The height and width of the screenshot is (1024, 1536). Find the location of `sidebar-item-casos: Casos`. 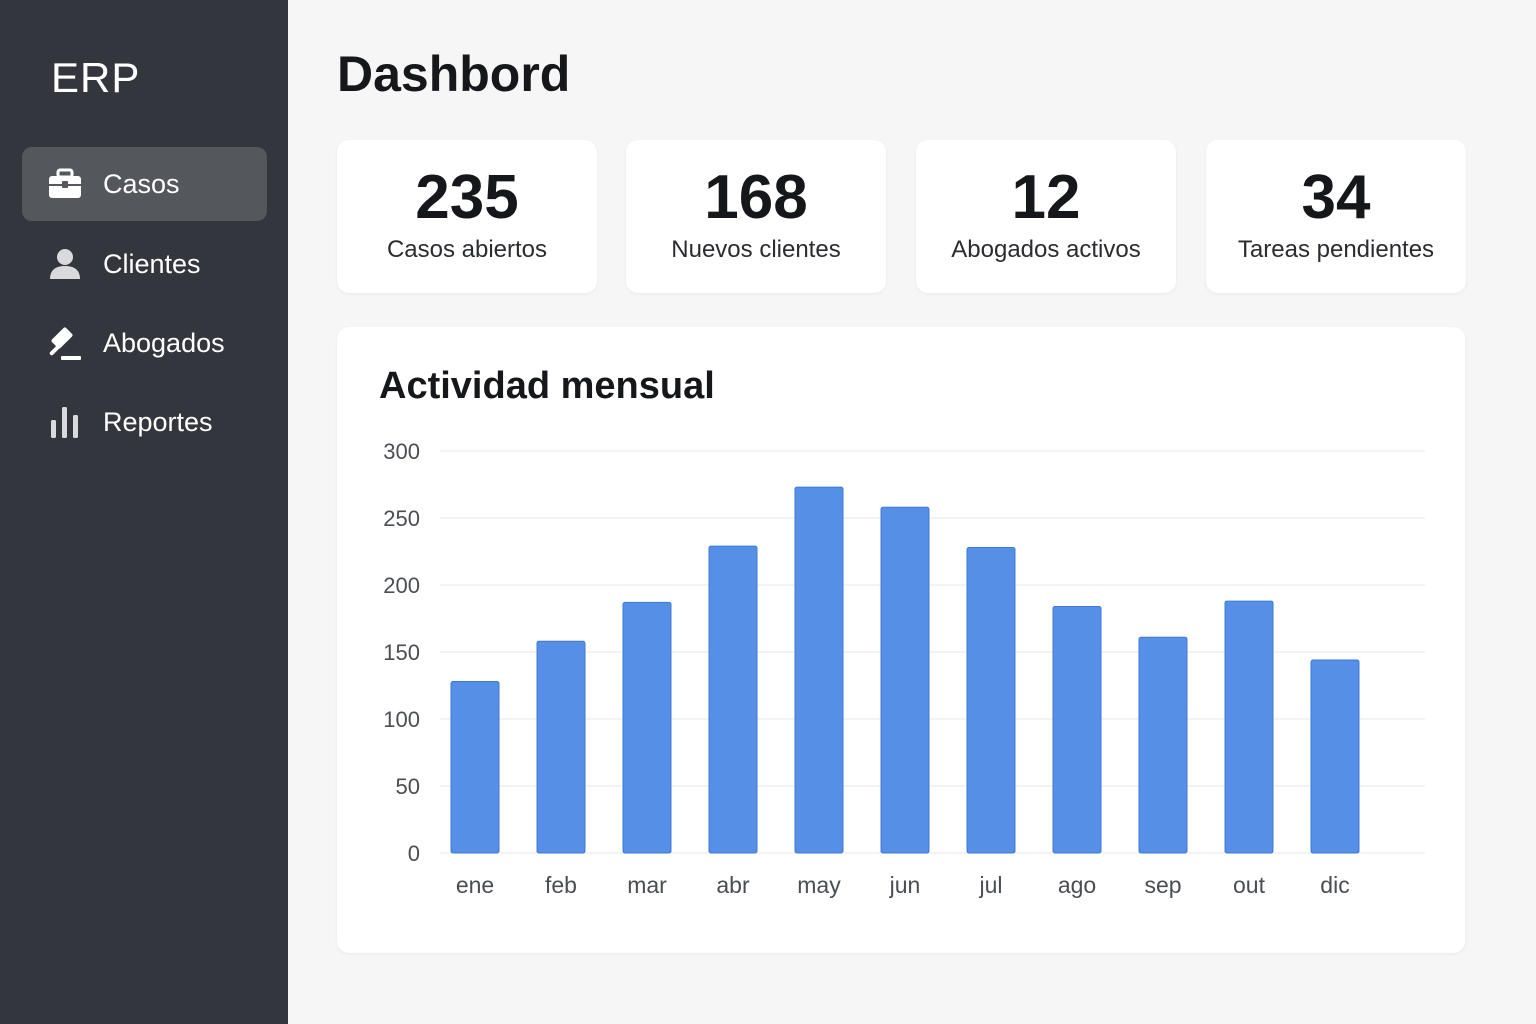

sidebar-item-casos: Casos is located at coordinates (144, 184).